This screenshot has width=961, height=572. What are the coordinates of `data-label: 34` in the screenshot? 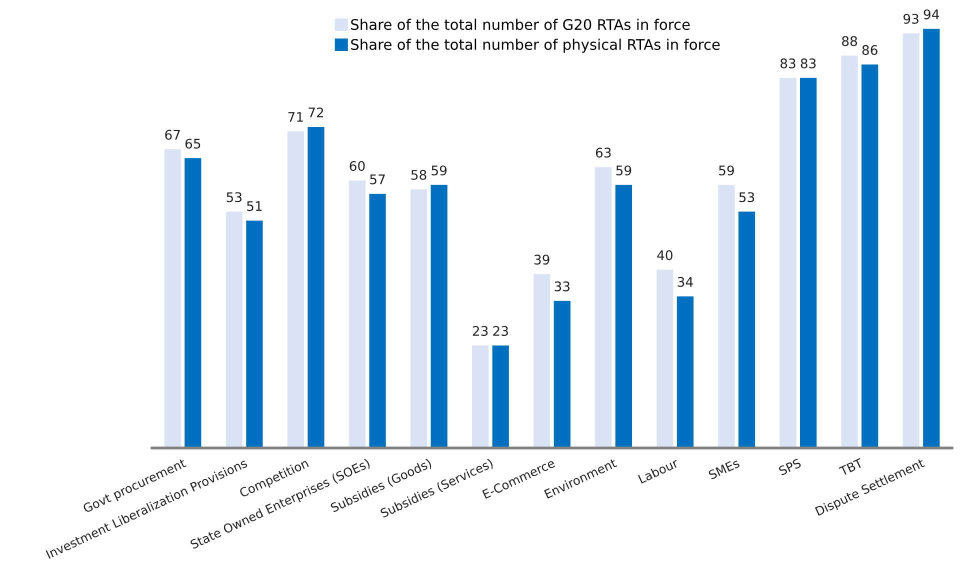 It's located at (685, 281).